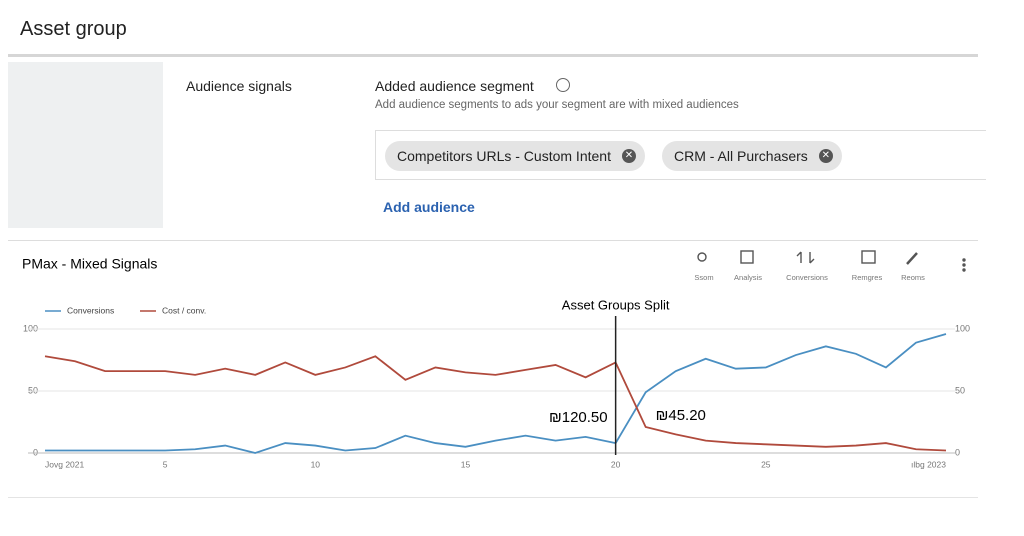  What do you see at coordinates (747, 257) in the screenshot?
I see `analysis-icon` at bounding box center [747, 257].